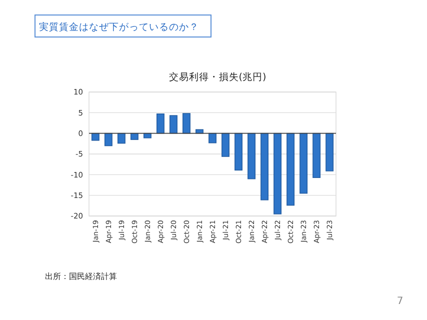 The height and width of the screenshot is (320, 427). I want to click on text: 7, so click(400, 301).